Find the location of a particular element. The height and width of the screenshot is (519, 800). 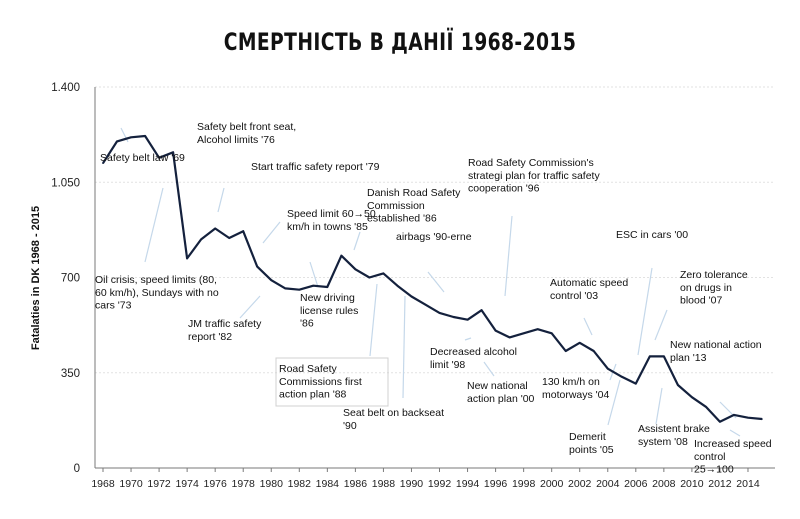

annotation-text: Oil crisis, speed limits (80, is located at coordinates (156, 280).